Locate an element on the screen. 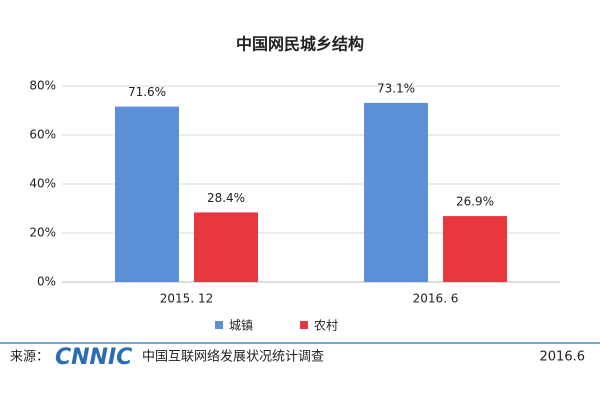 Image resolution: width=600 pixels, height=400 pixels. value-label: 26.9% is located at coordinates (475, 202).